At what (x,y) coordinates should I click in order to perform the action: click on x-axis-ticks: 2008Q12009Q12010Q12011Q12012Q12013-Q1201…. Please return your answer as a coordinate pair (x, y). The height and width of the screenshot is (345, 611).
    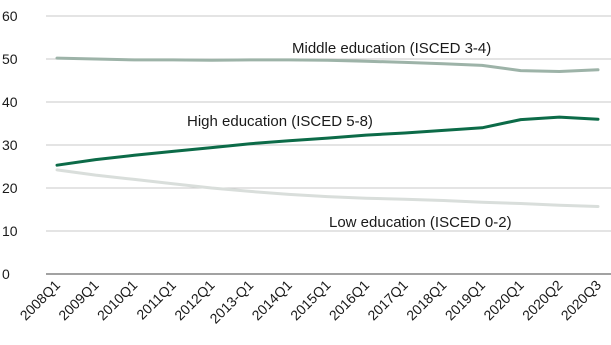
    Looking at the image, I should click on (311, 302).